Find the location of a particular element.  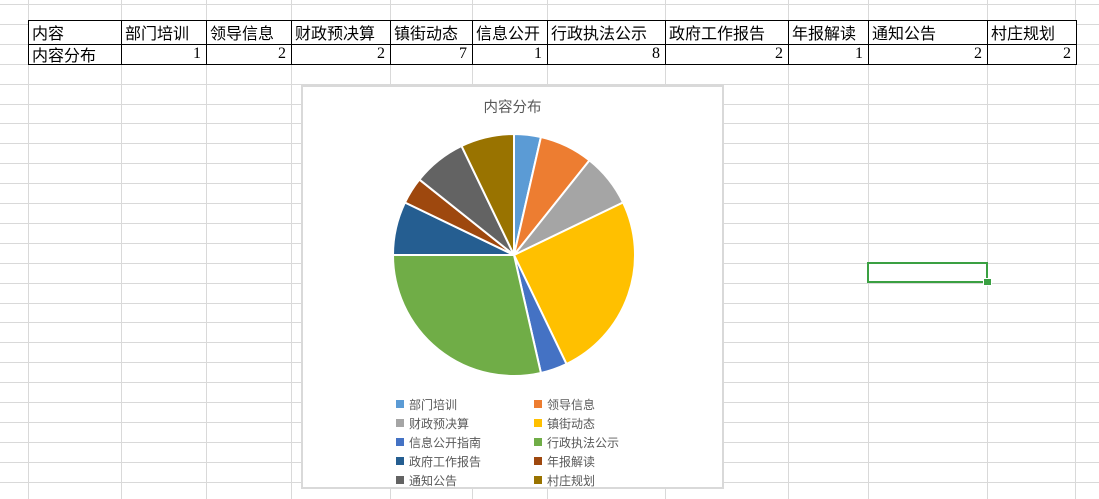

legend-item: 领导信息 is located at coordinates (564, 404).